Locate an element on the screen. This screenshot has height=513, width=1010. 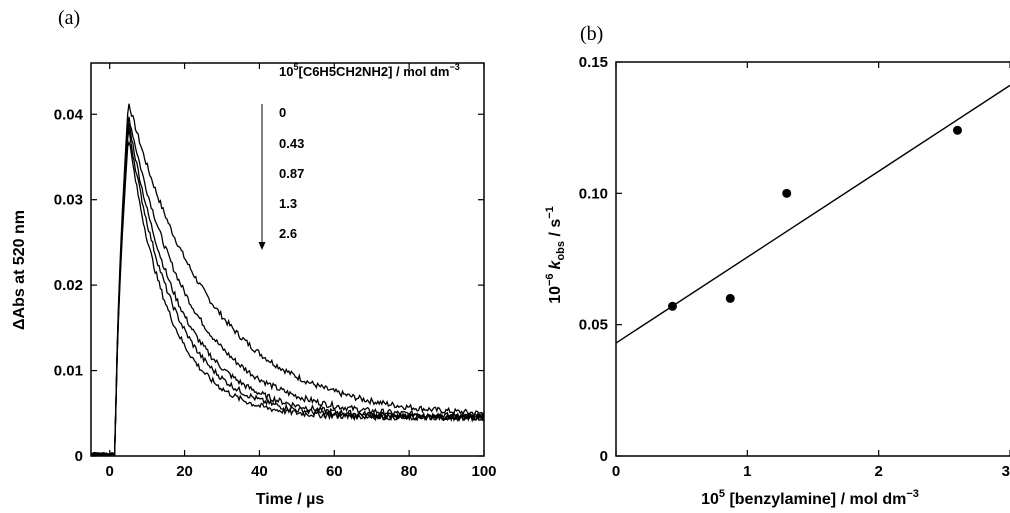
x-tick-label-a-5: 100 is located at coordinates (483, 471).